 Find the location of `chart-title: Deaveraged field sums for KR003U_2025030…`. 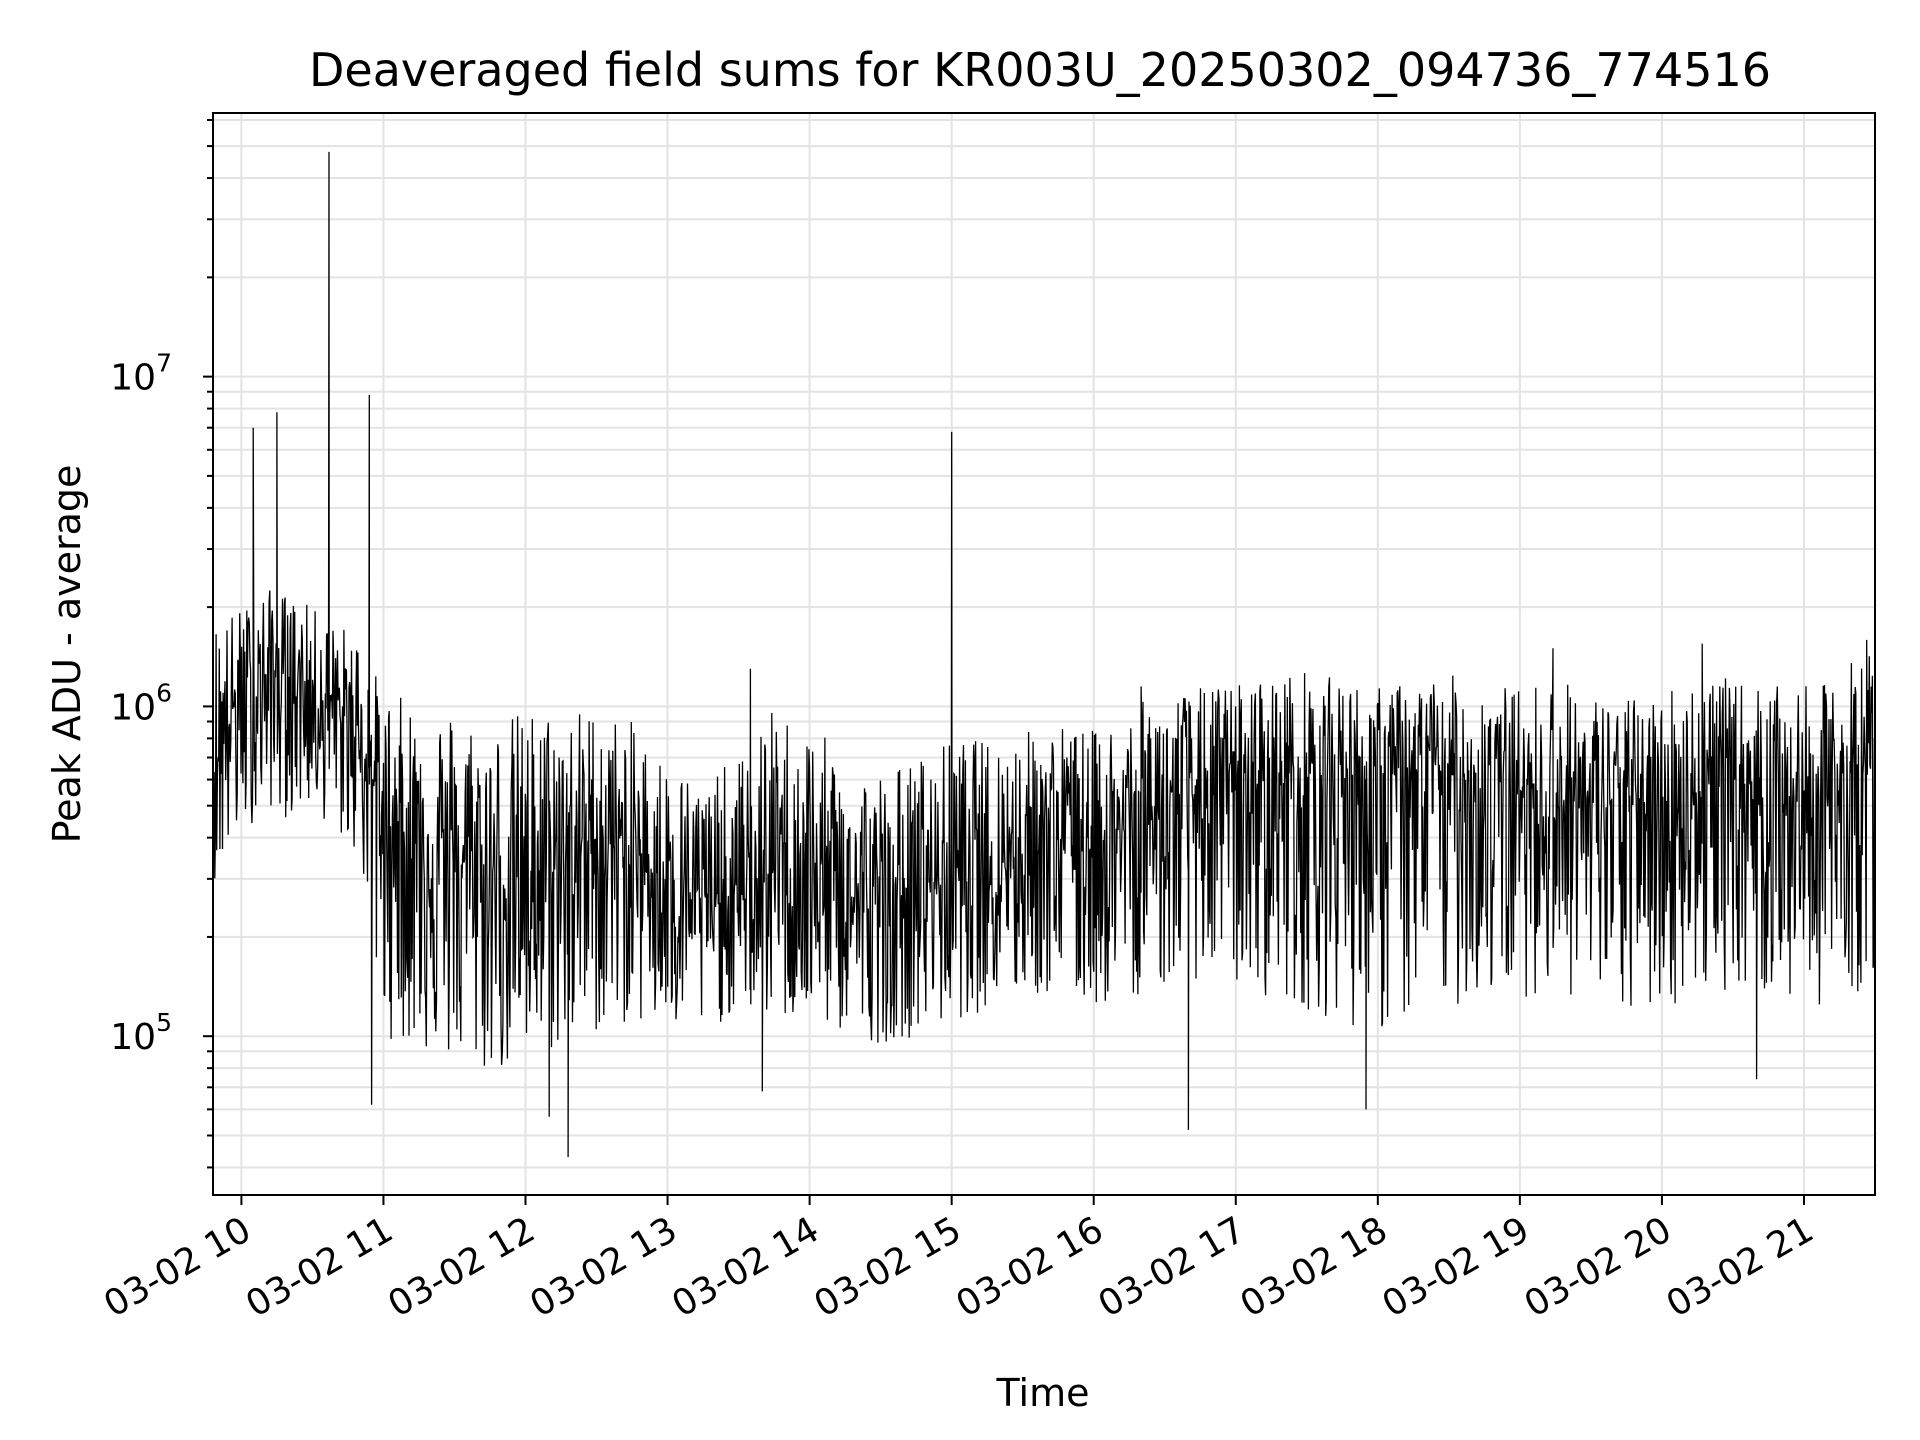

chart-title: Deaveraged field sums for KR003U_2025030… is located at coordinates (1040, 70).